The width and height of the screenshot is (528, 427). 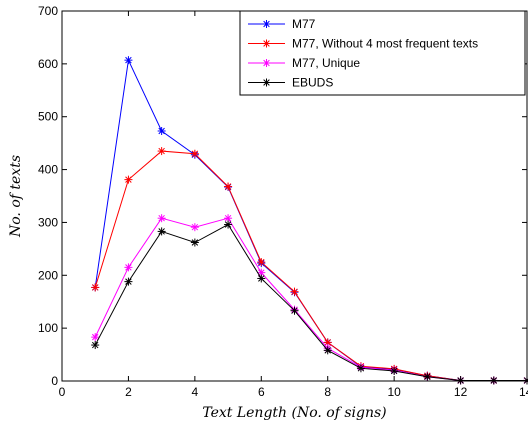 I want to click on x-tick-label: 10, so click(x=394, y=392).